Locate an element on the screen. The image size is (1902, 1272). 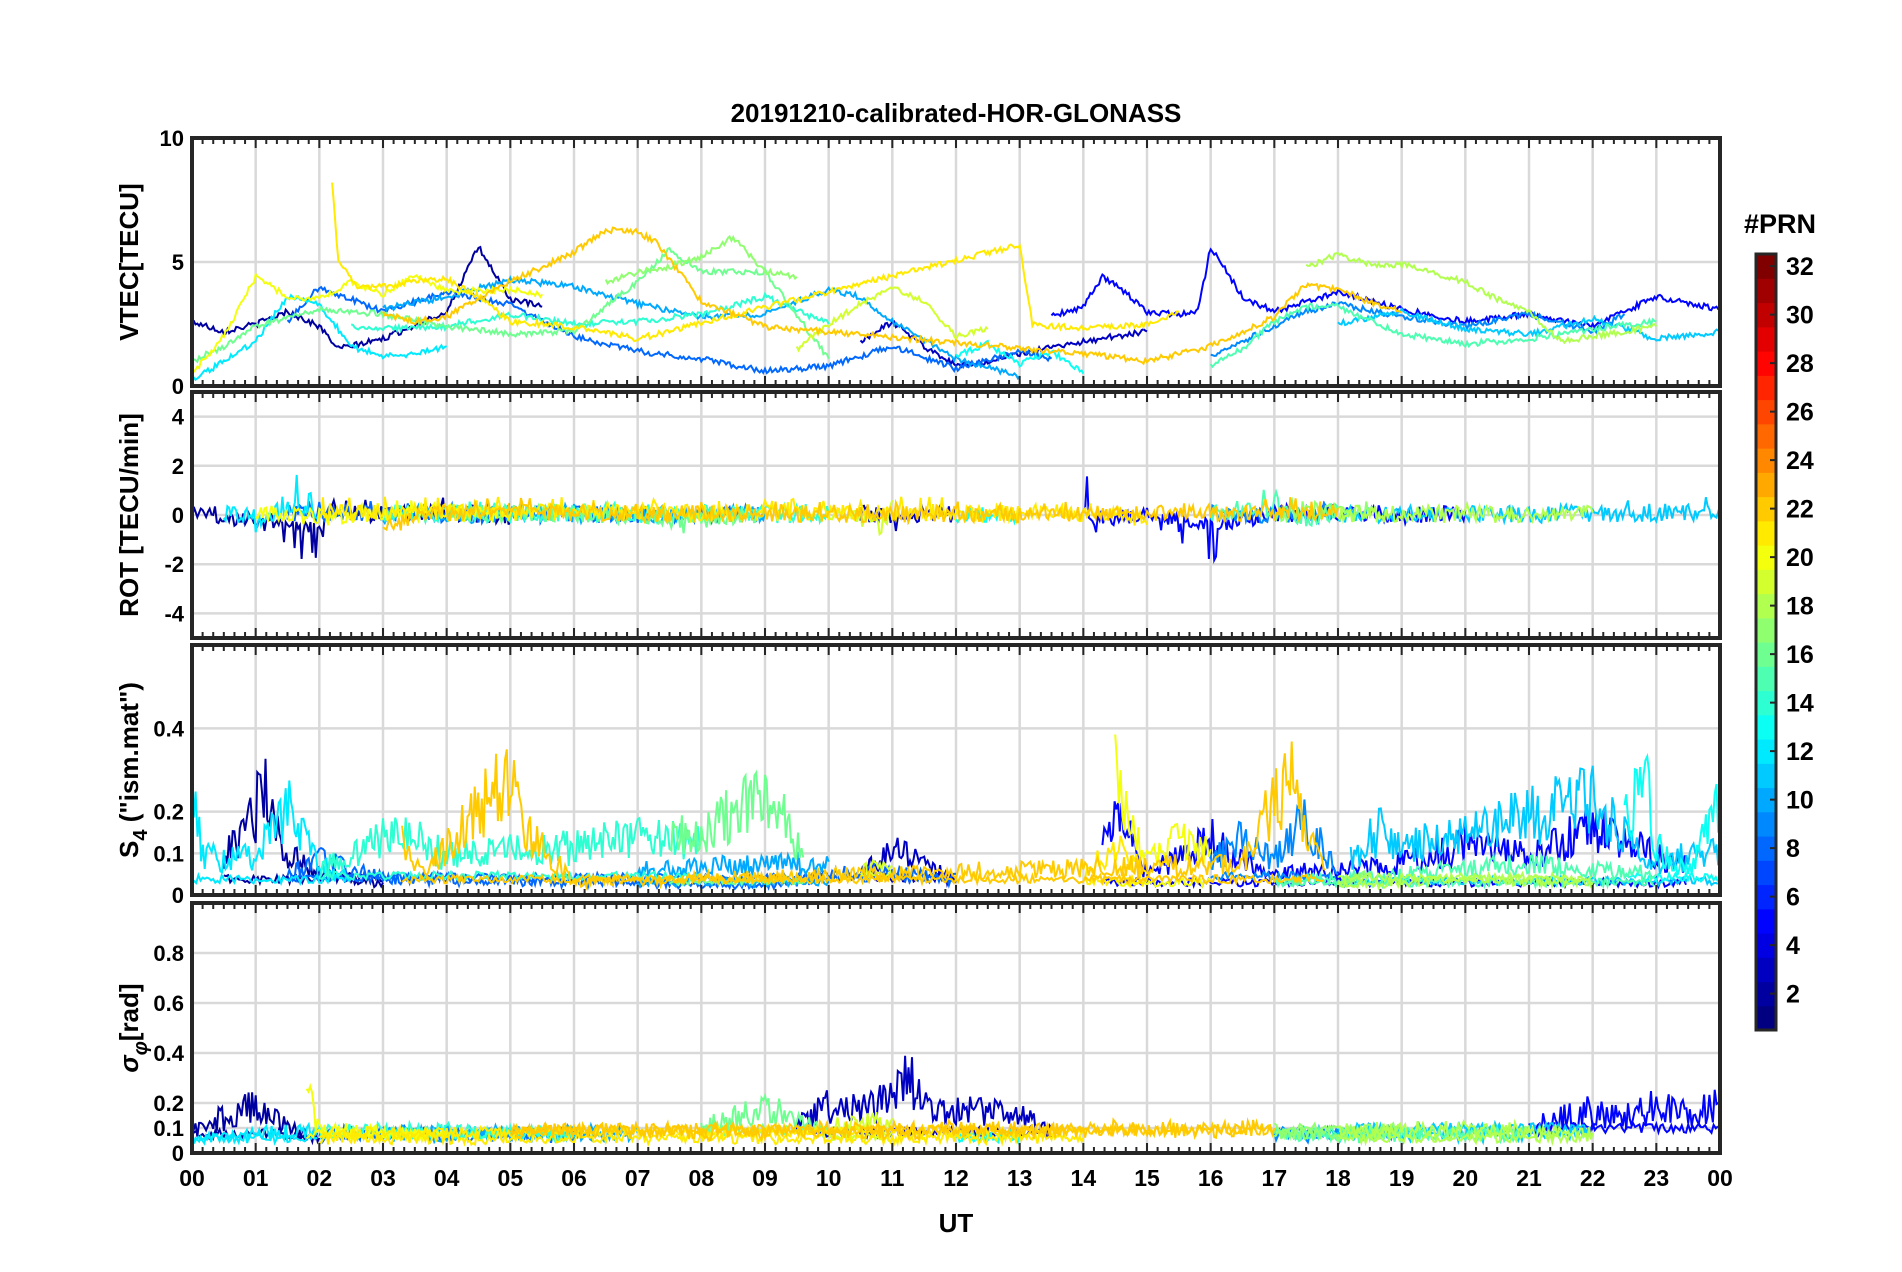
x-tick-label: 18 is located at coordinates (1338, 1178).